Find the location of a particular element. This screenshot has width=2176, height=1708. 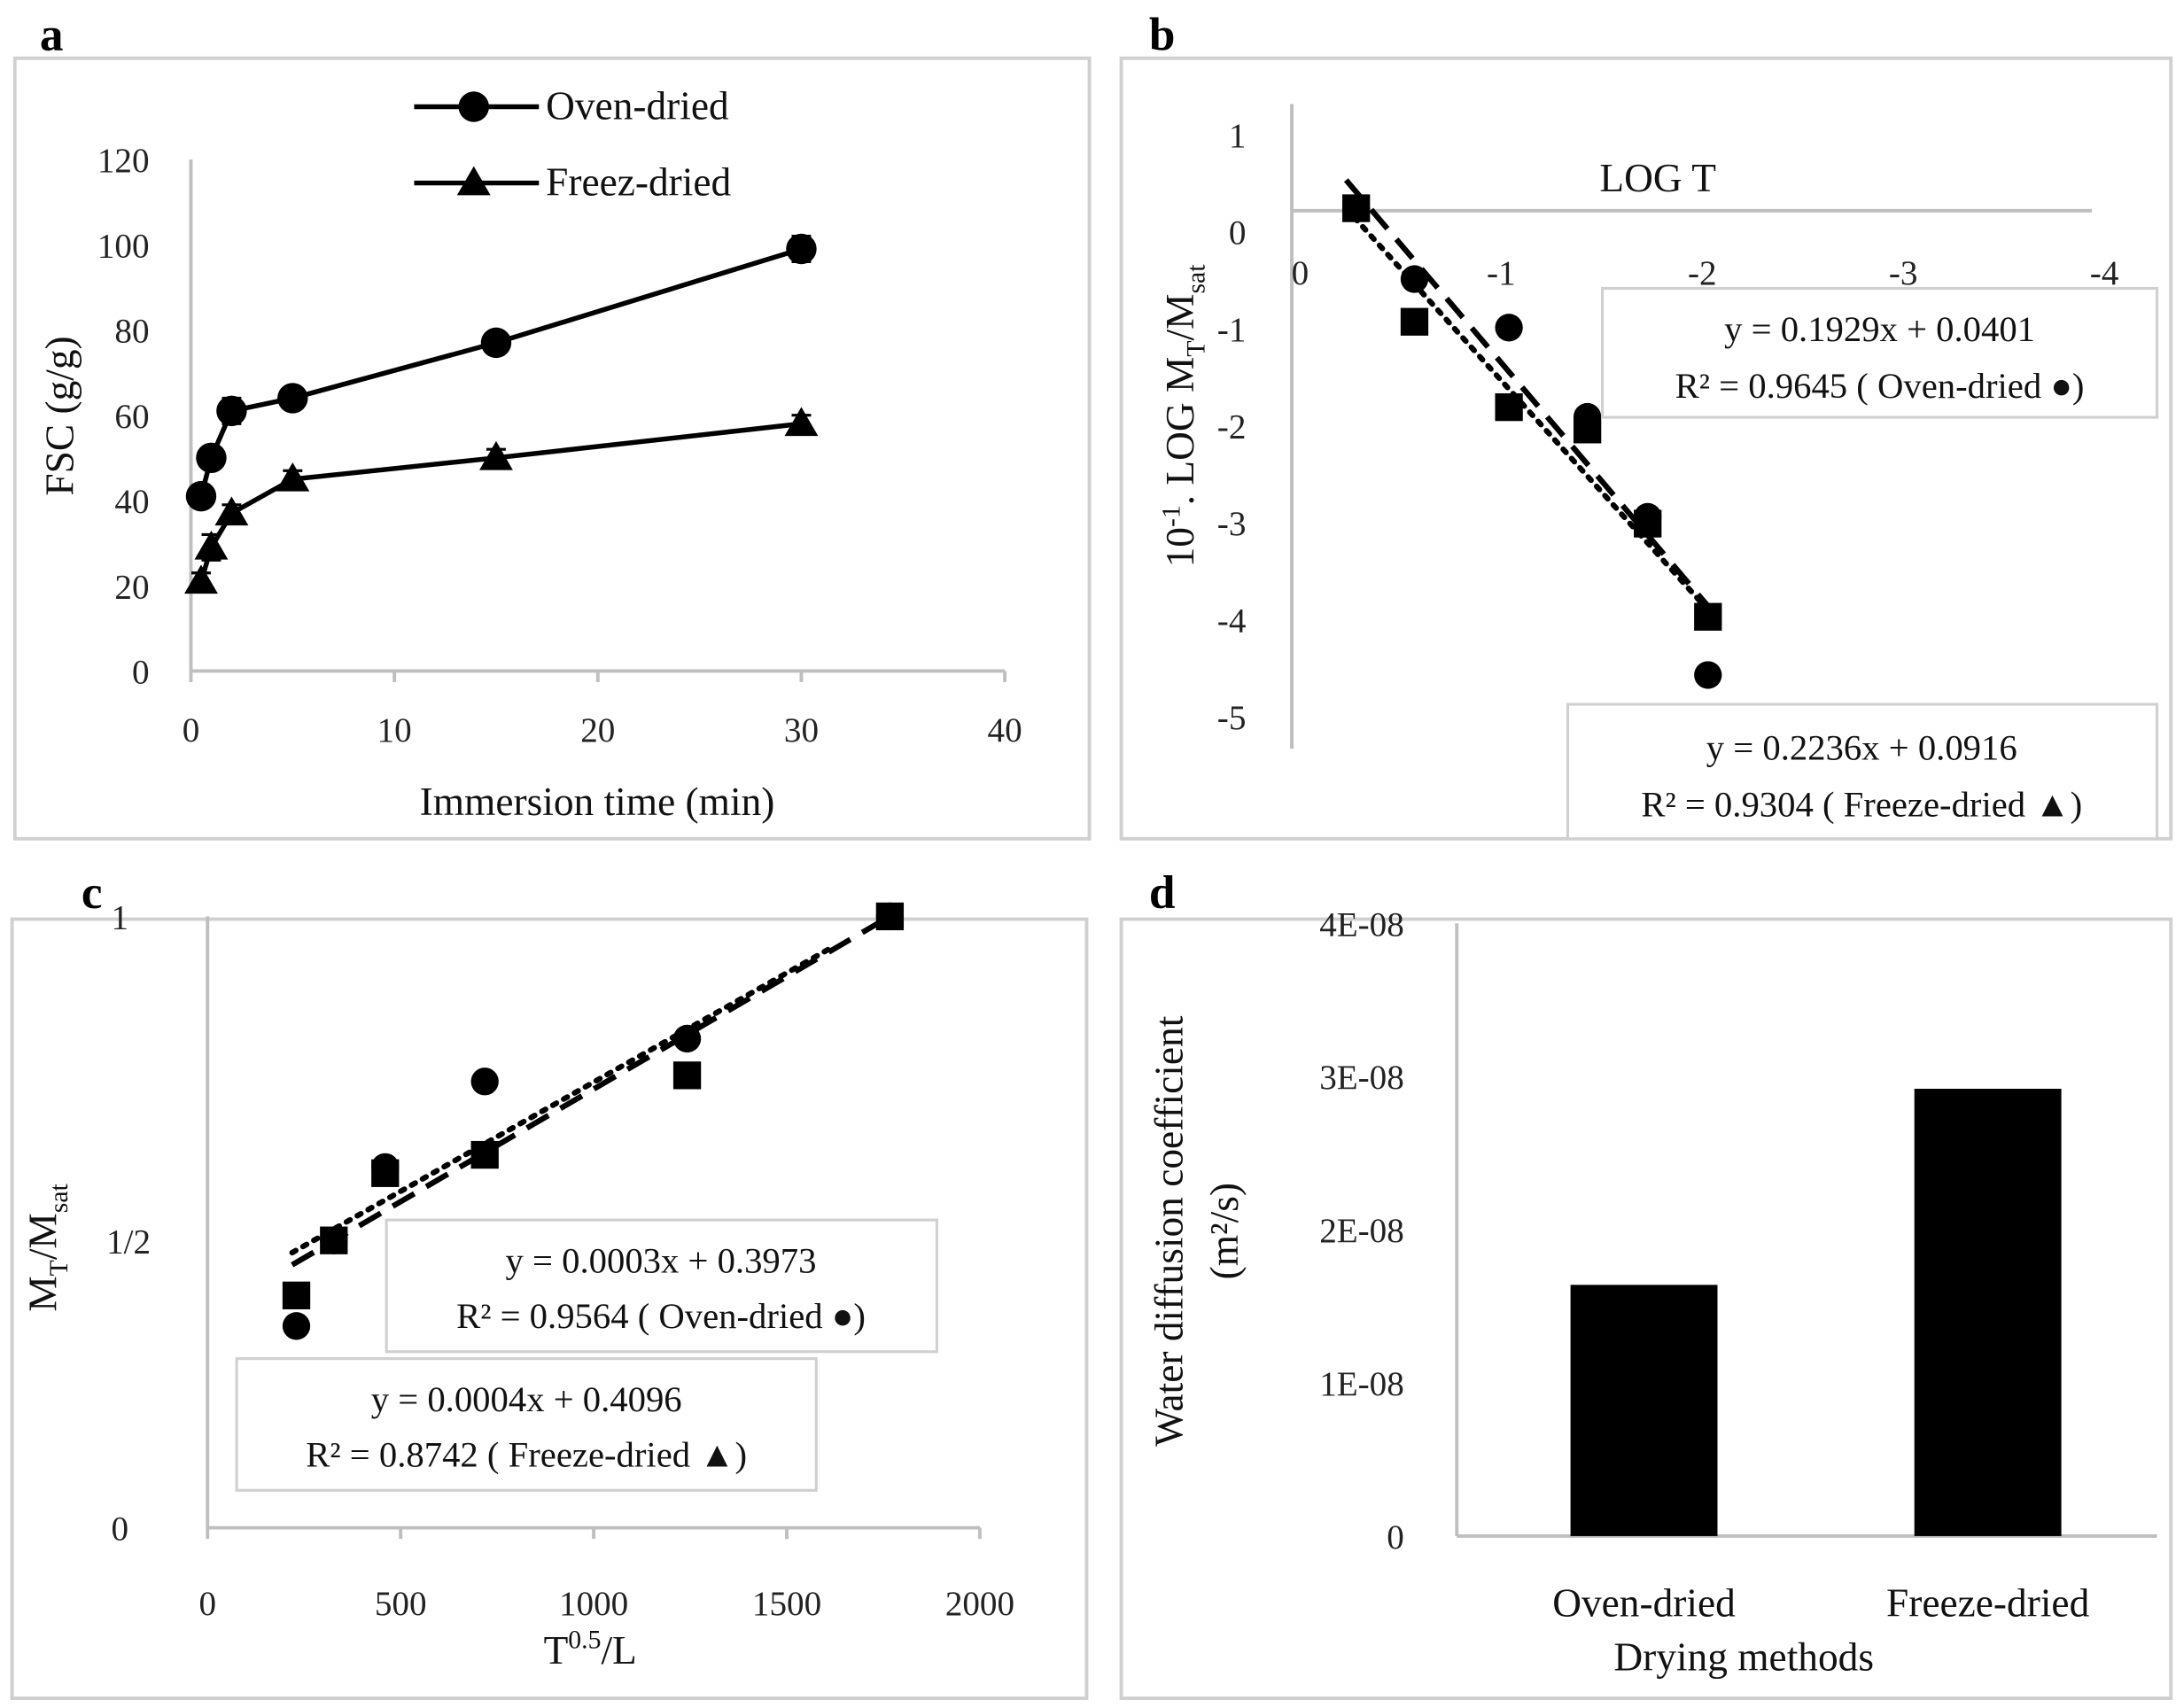

x-category-label: Freeze-dried is located at coordinates (1988, 1603).